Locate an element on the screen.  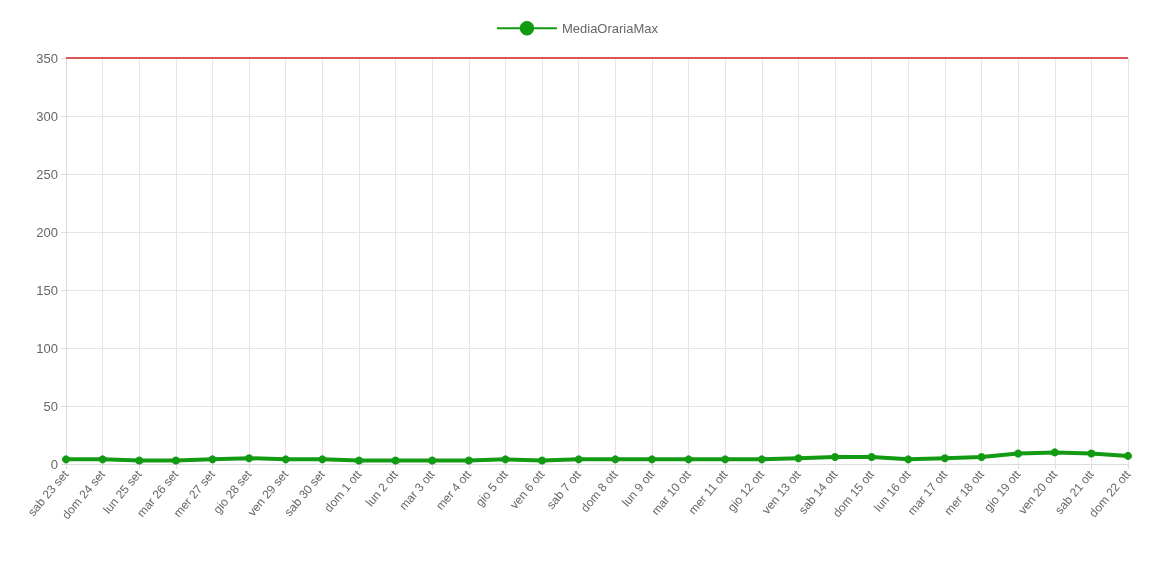
y-tick-label: 300 is located at coordinates (47, 116).